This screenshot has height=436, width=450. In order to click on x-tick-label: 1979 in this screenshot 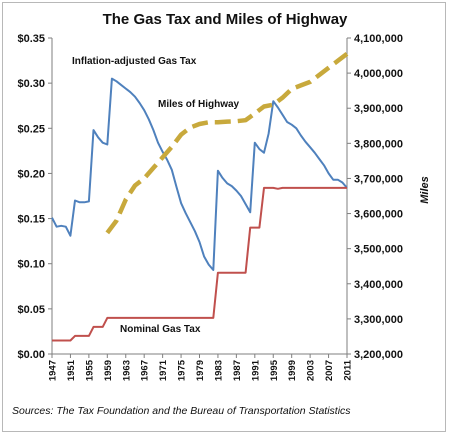, I will do `click(200, 370)`.